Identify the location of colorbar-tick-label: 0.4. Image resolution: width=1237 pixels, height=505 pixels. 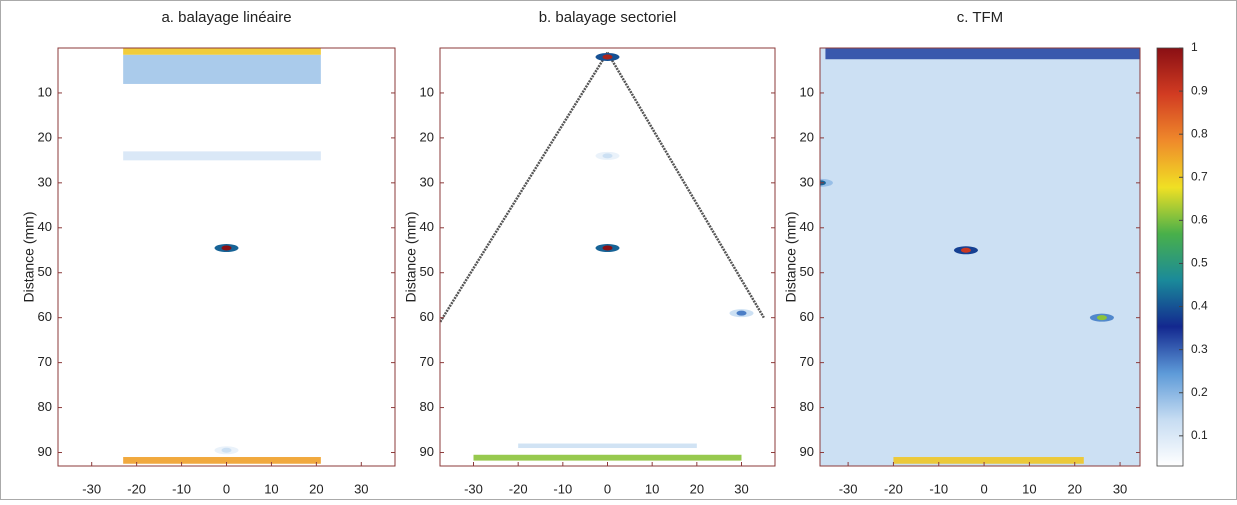
(1199, 306).